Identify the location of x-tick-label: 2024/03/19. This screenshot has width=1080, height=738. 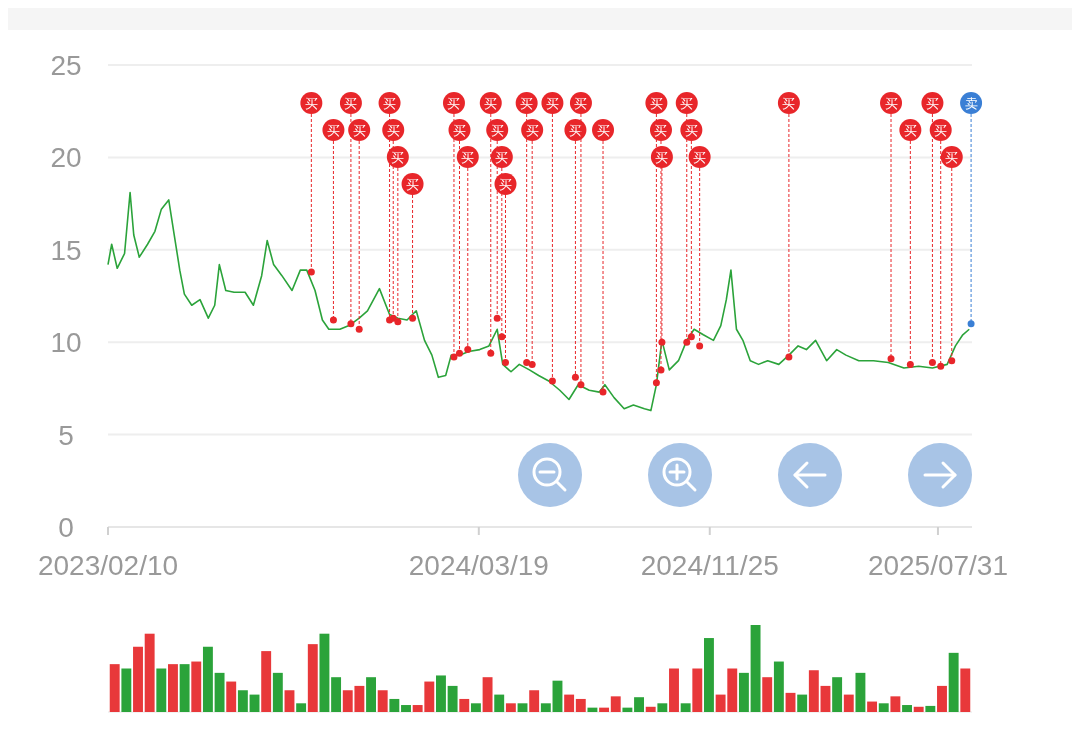
(478, 565).